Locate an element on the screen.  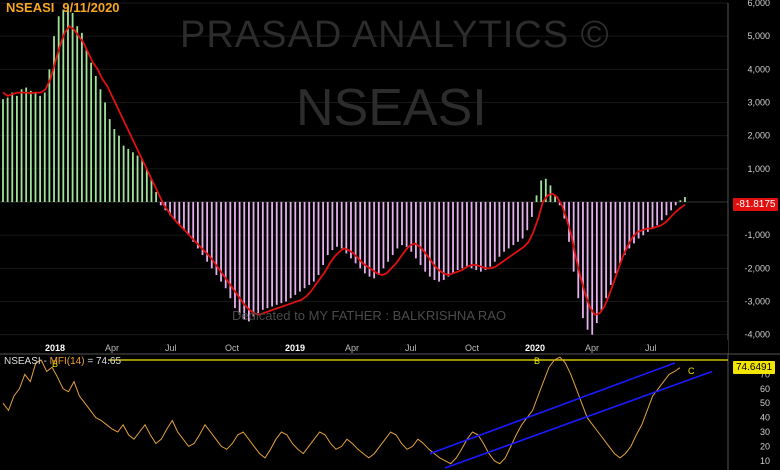
channel-upper-line is located at coordinates (552, 408).